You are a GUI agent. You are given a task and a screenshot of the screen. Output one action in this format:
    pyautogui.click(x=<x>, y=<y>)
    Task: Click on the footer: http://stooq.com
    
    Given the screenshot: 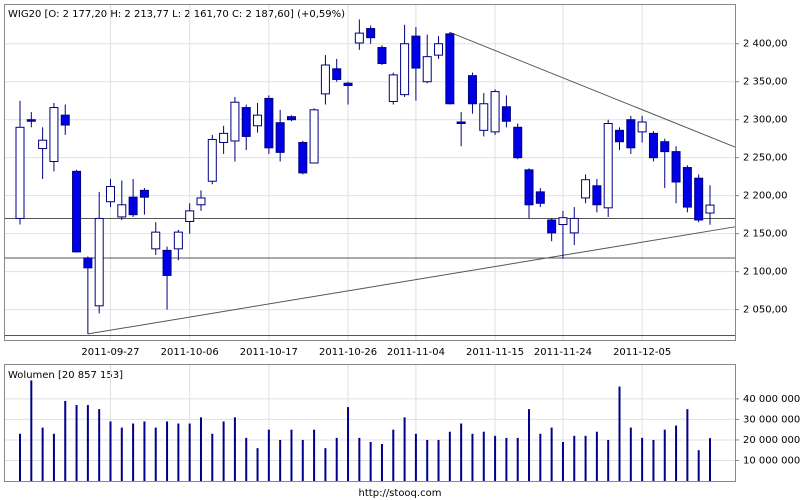 What is the action you would take?
    pyautogui.click(x=400, y=493)
    